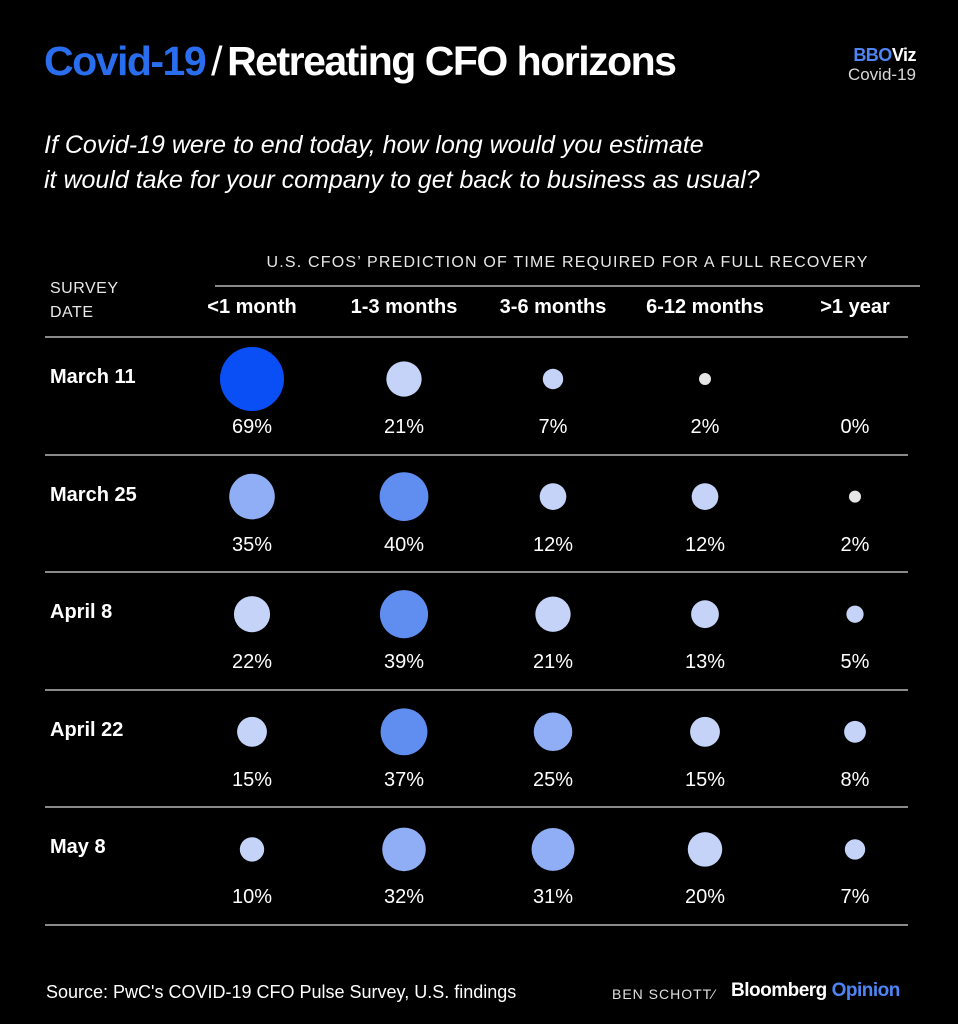 This screenshot has width=958, height=1024. I want to click on logo-opinion: Opinion, so click(866, 990).